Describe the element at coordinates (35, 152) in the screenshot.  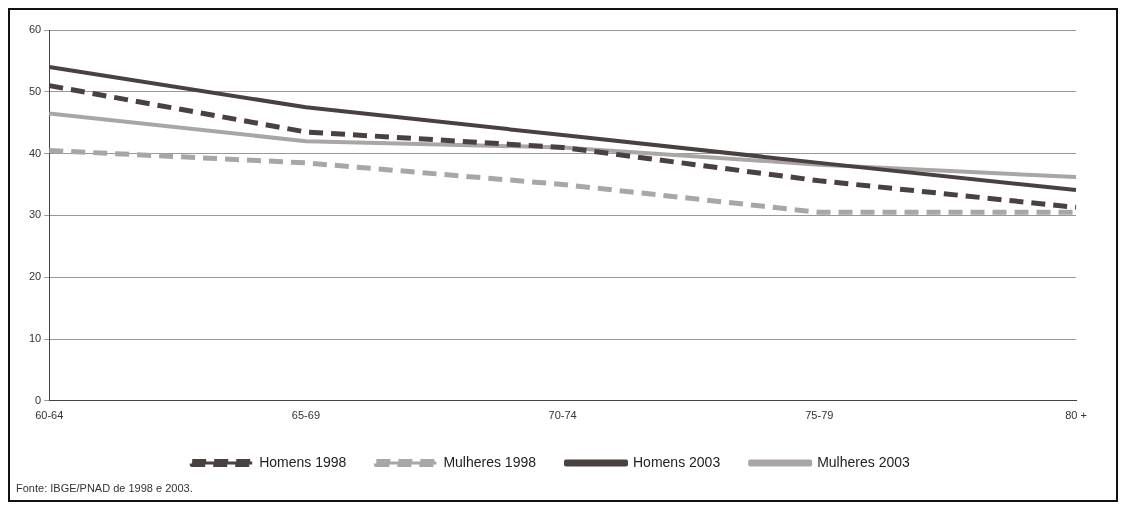
I see `y-tick-label: 40` at that location.